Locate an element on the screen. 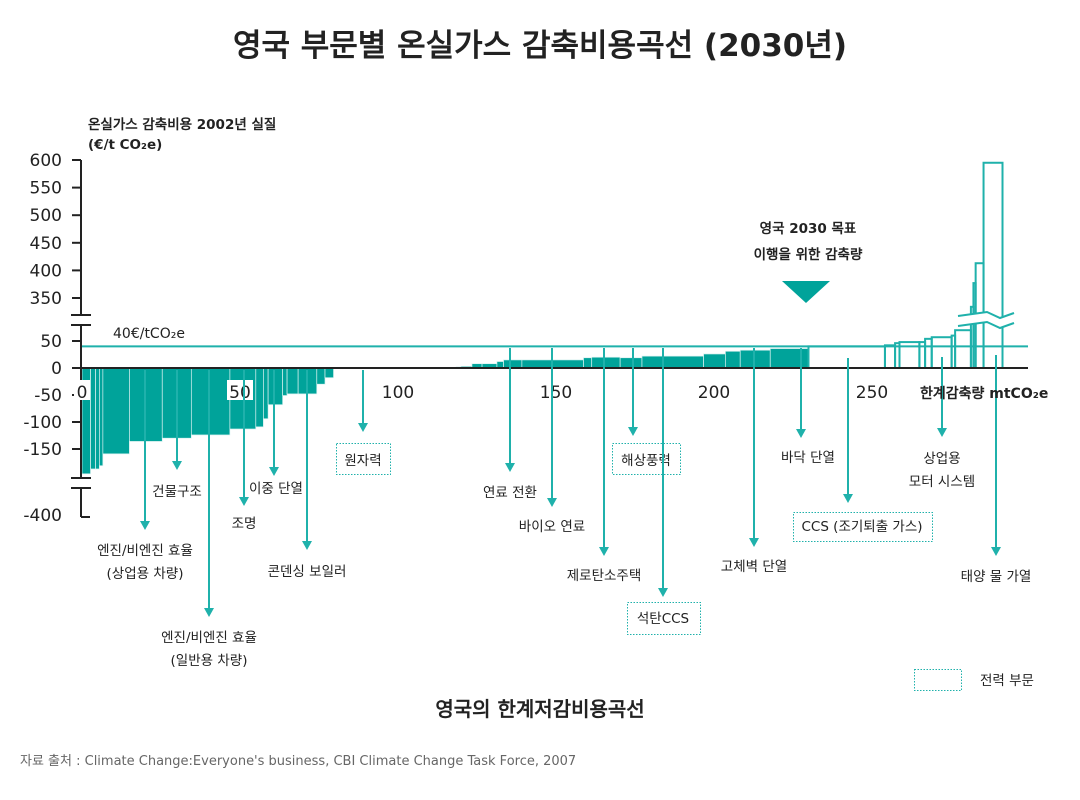 The width and height of the screenshot is (1080, 800). legend-swatch-power is located at coordinates (938, 680).